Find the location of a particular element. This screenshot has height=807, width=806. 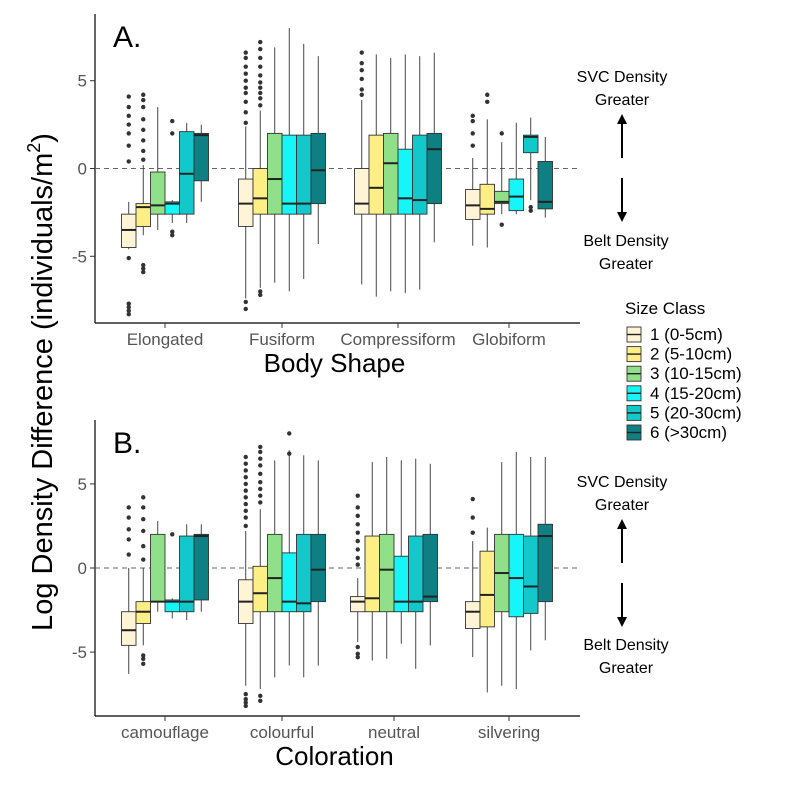

y-tick-label: 5 is located at coordinates (82, 484).